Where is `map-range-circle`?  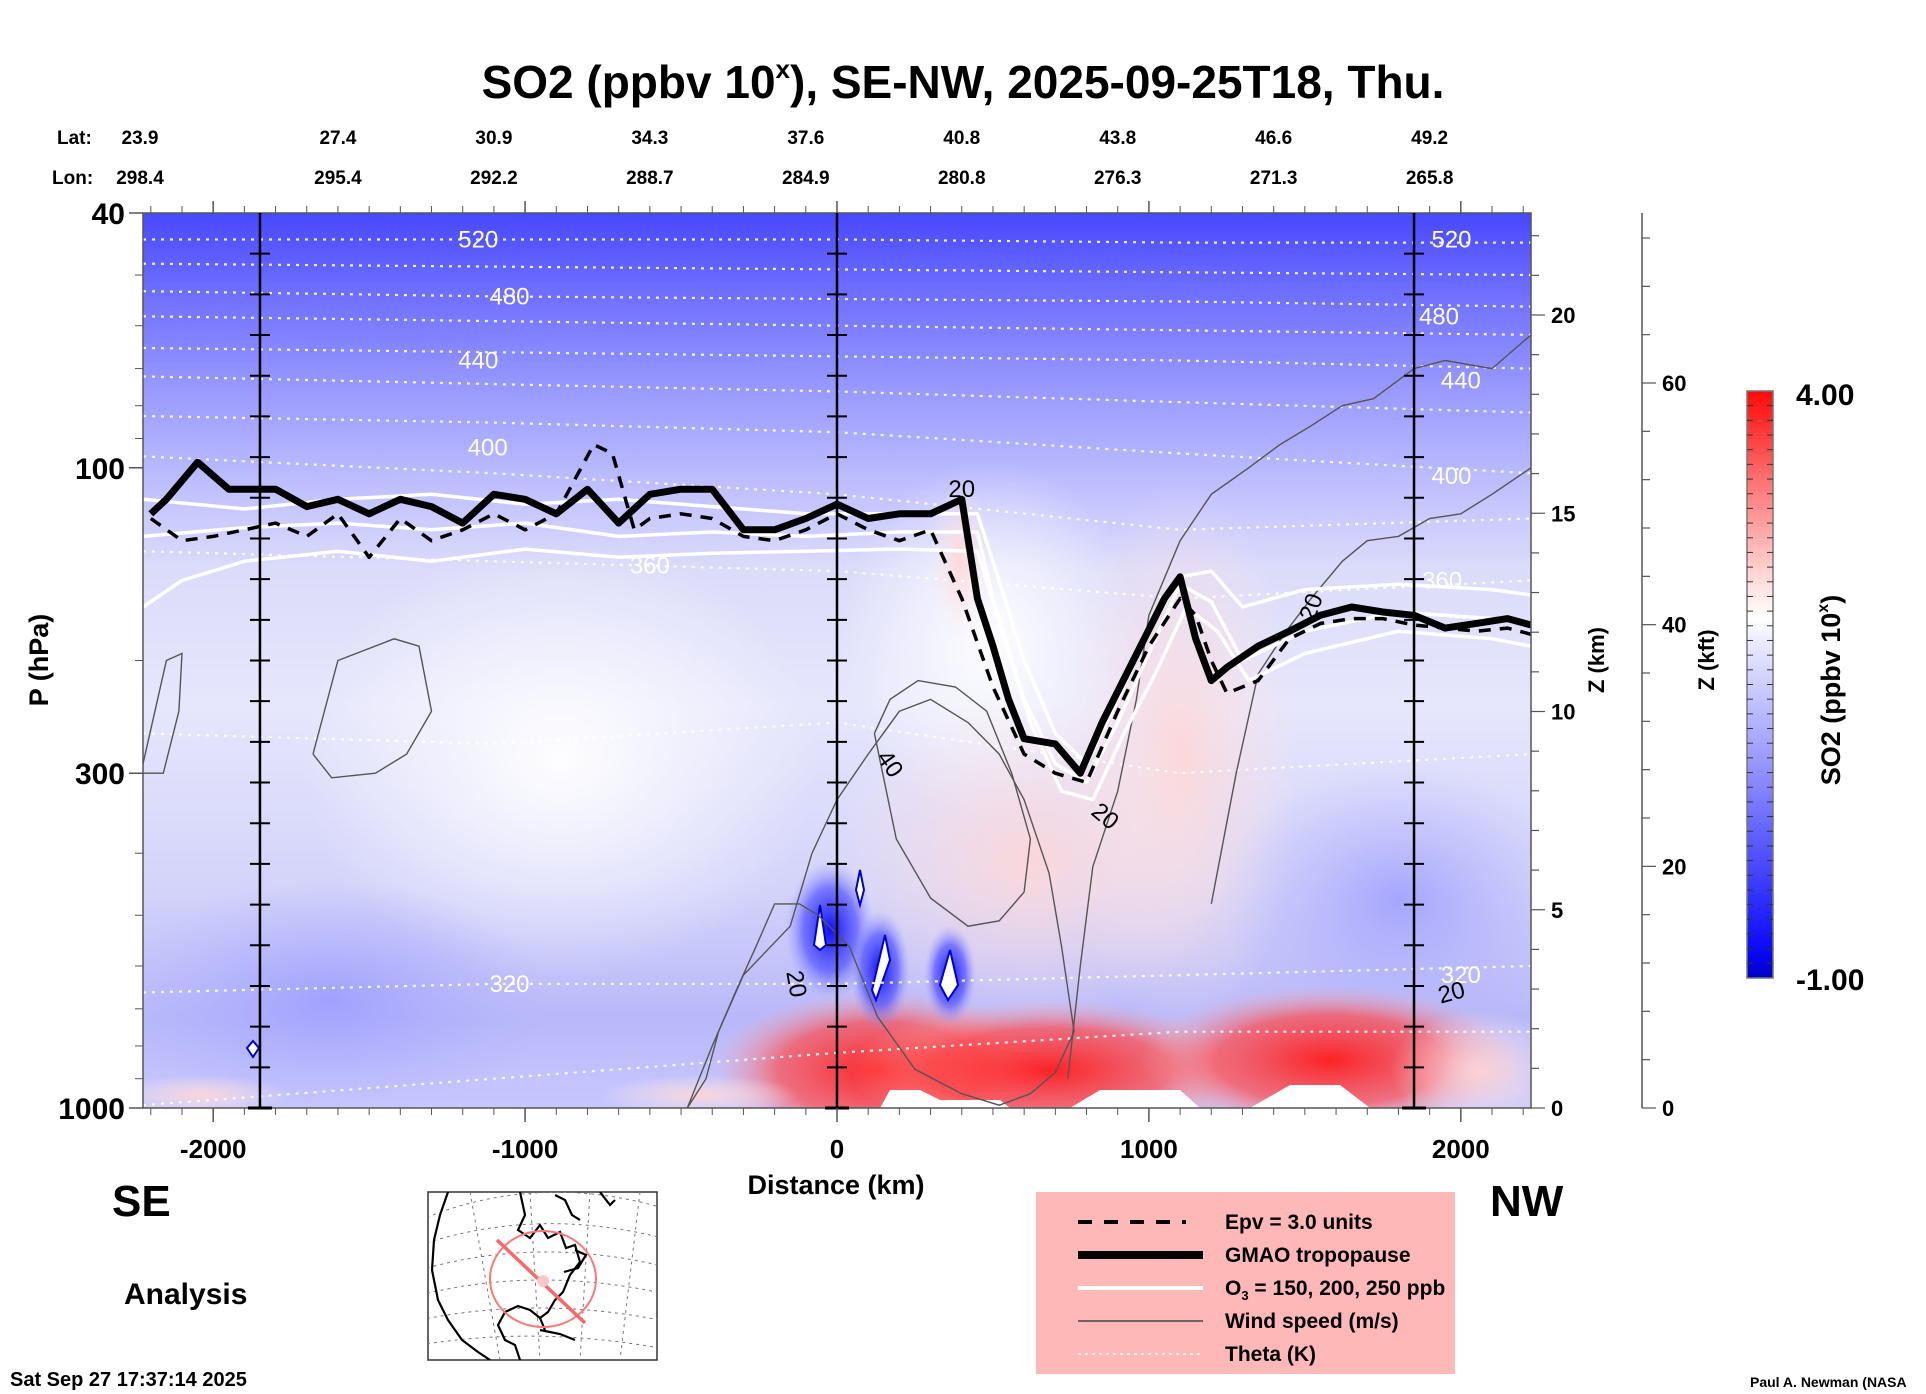 map-range-circle is located at coordinates (543, 1279).